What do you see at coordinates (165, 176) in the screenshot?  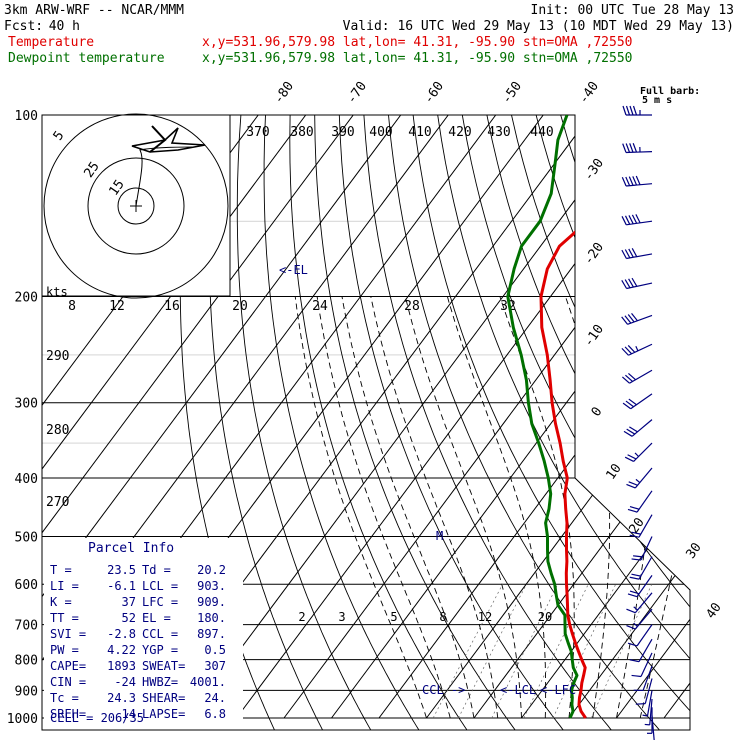 I see `hodograph-trace` at bounding box center [165, 176].